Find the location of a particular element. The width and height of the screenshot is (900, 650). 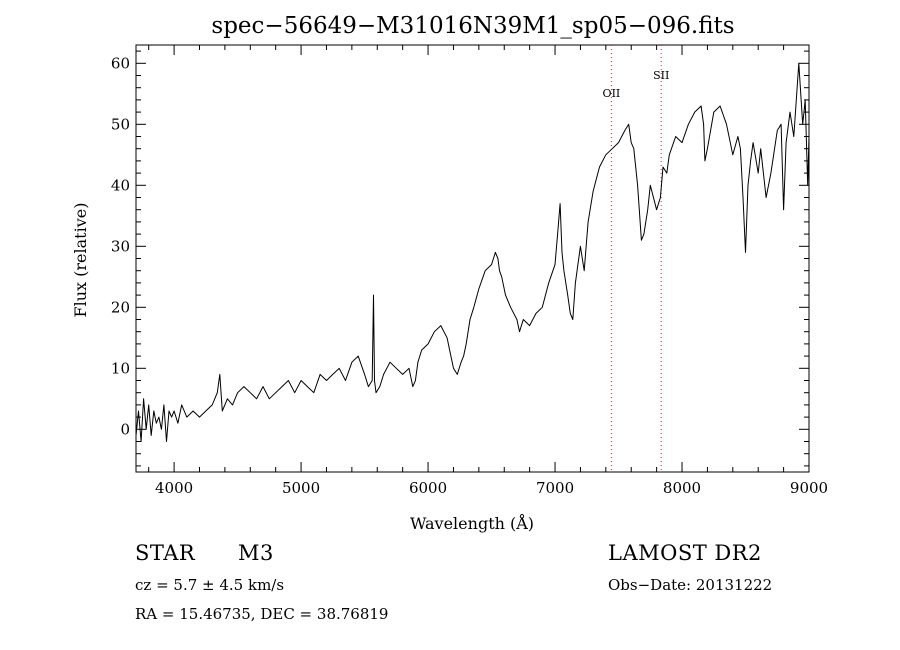

y-tick-label: 60 is located at coordinates (120, 63).